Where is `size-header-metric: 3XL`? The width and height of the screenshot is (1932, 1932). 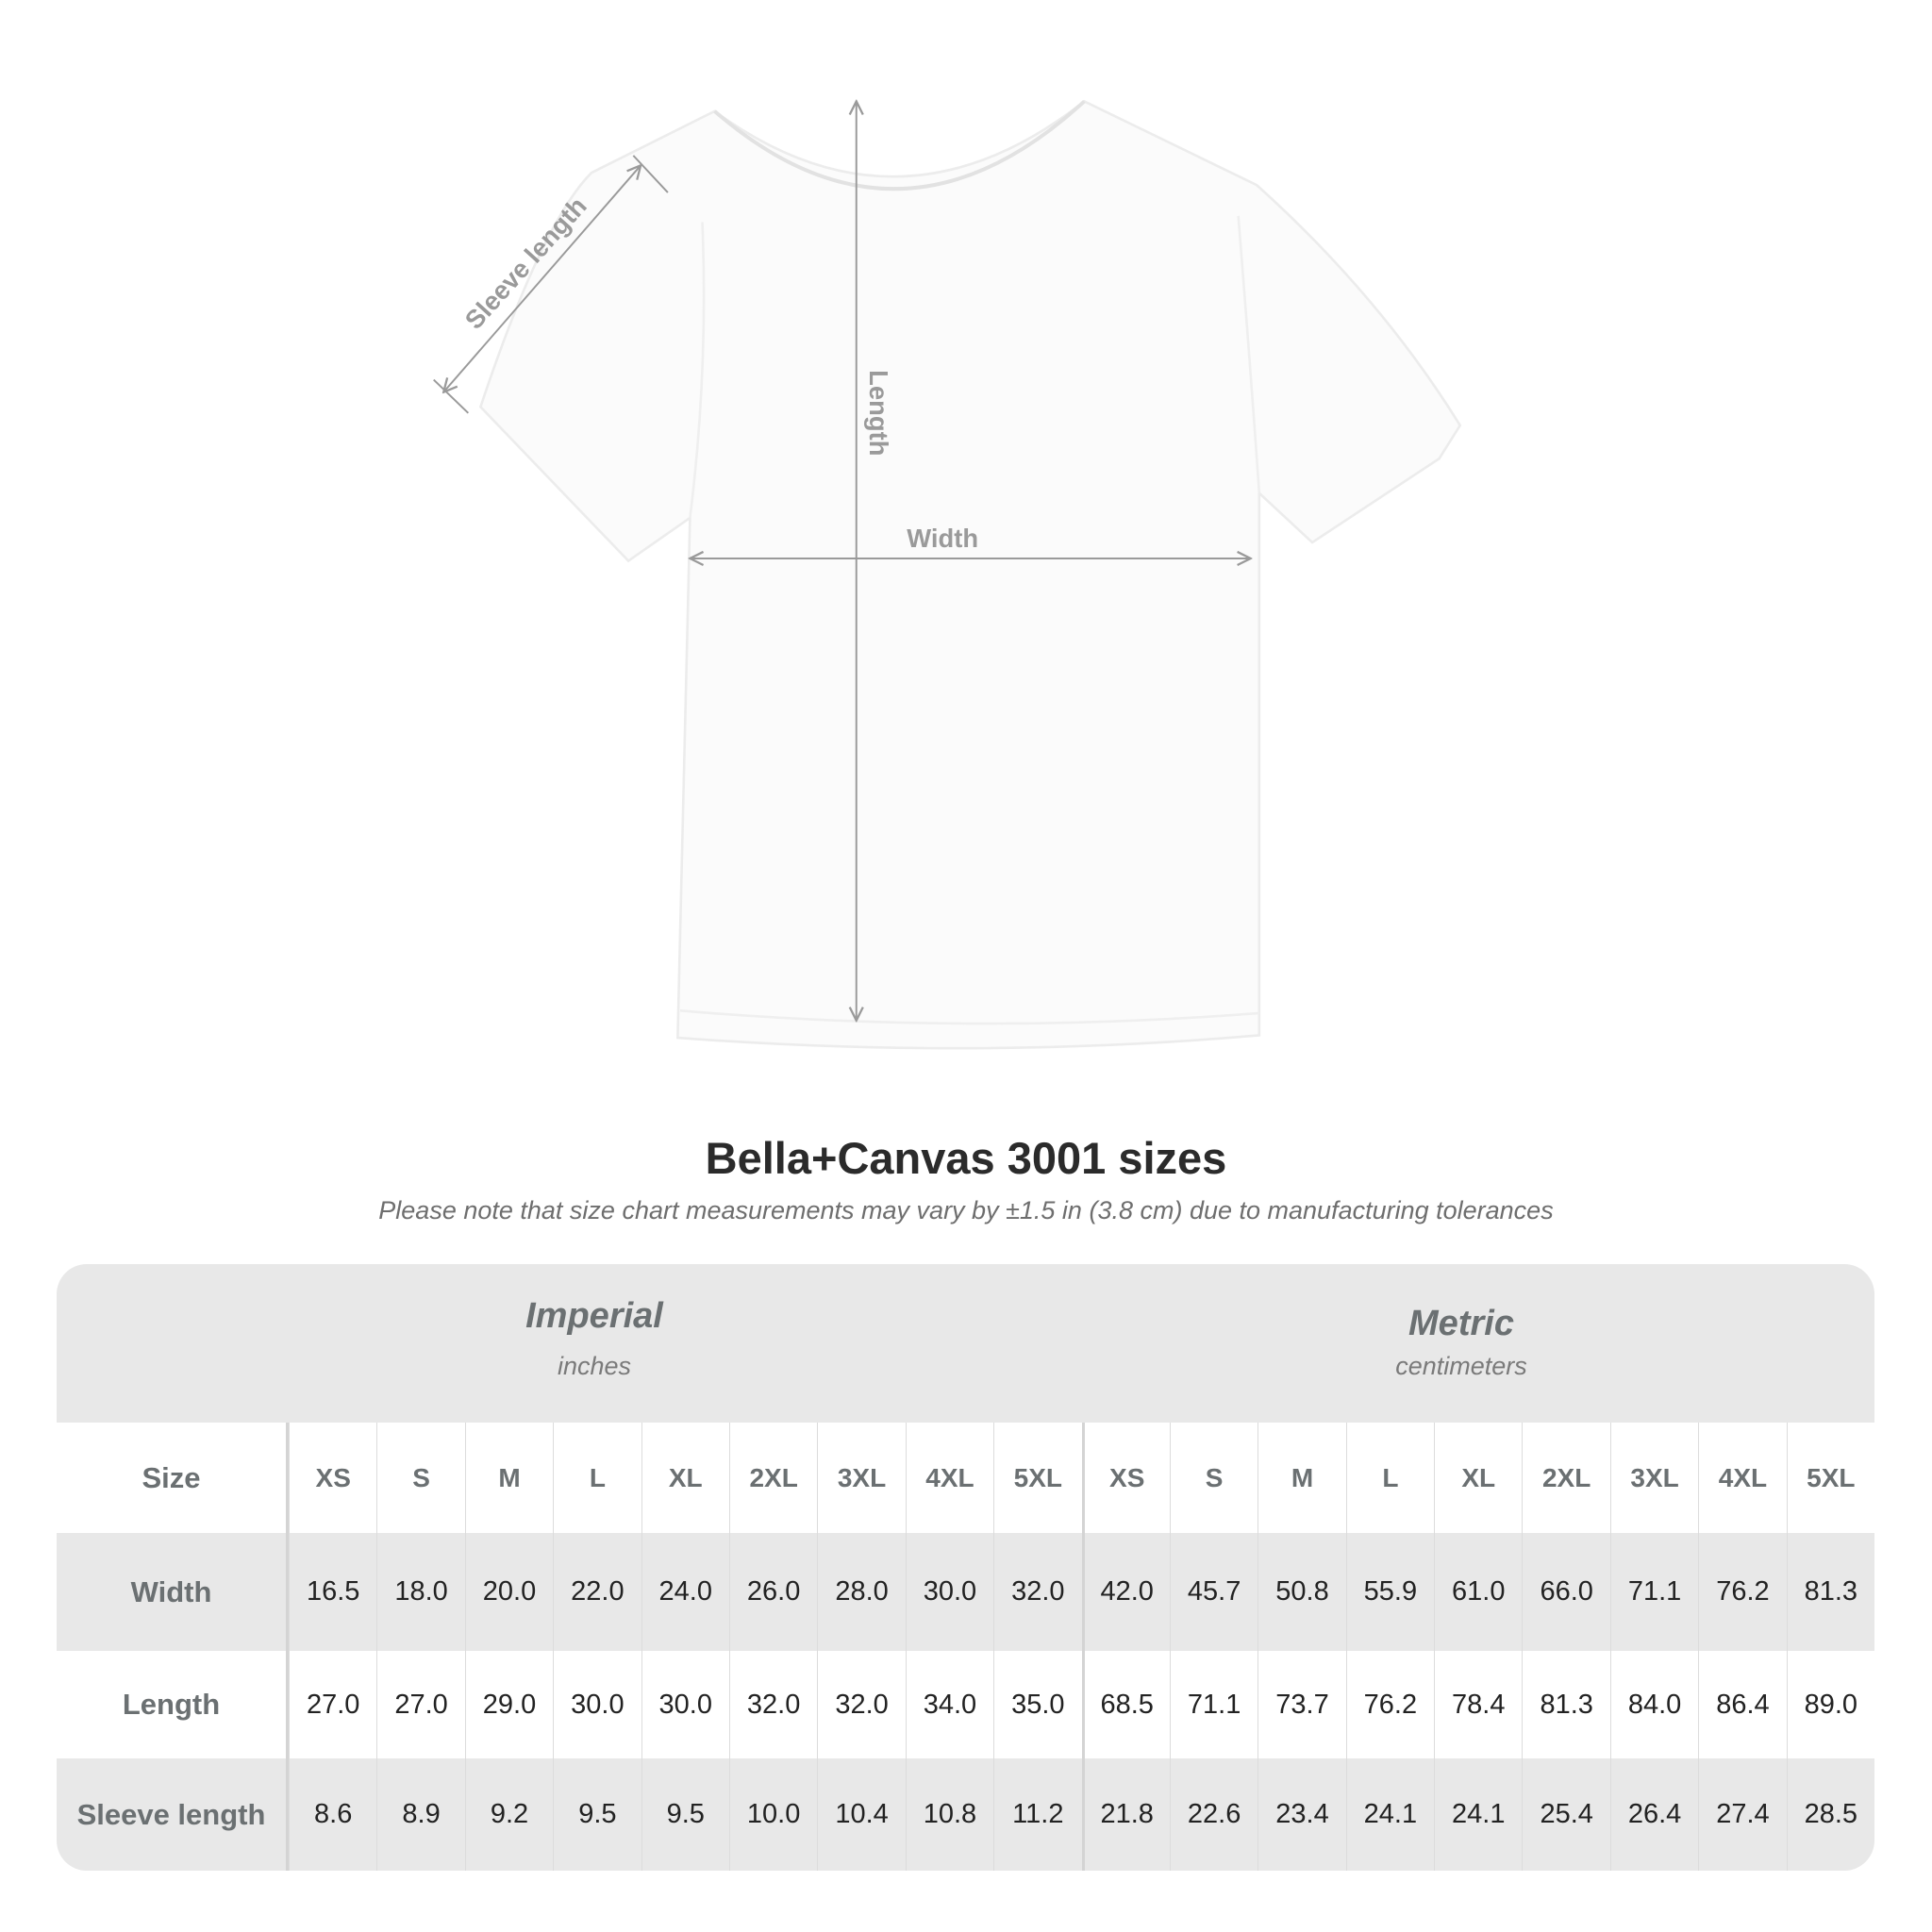 size-header-metric: 3XL is located at coordinates (1653, 1478).